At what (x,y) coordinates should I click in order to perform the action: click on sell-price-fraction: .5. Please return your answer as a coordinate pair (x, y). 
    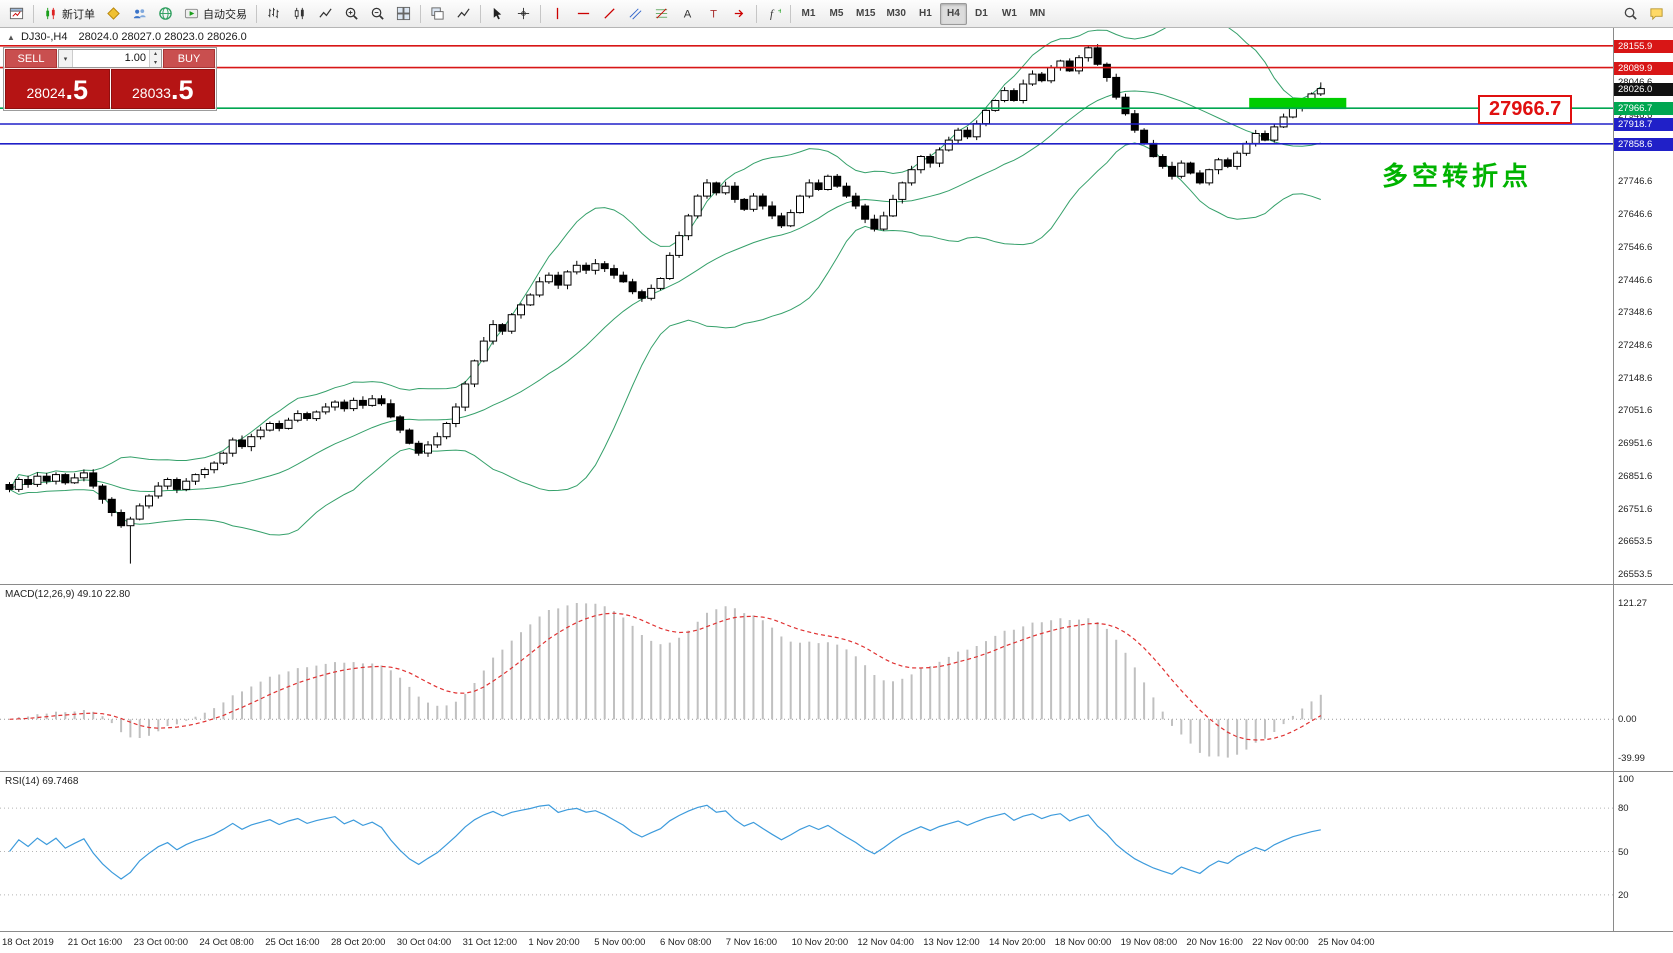
    Looking at the image, I should click on (76, 90).